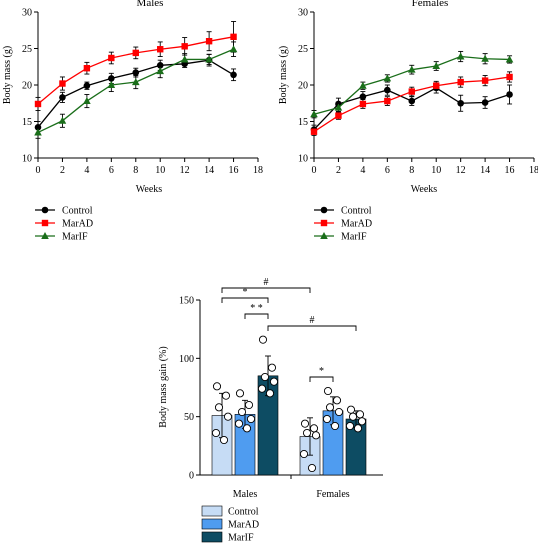  Describe the element at coordinates (354, 237) in the screenshot. I see `females-legend-marif-label: MarIF` at that location.